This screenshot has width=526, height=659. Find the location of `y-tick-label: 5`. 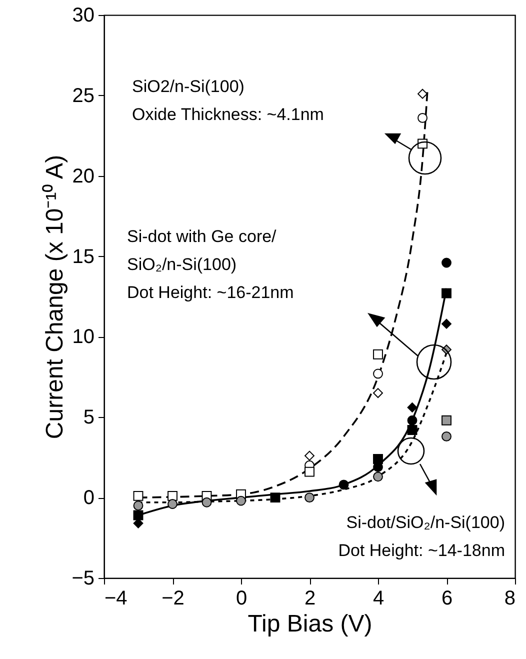

y-tick-label: 5 is located at coordinates (88, 417).